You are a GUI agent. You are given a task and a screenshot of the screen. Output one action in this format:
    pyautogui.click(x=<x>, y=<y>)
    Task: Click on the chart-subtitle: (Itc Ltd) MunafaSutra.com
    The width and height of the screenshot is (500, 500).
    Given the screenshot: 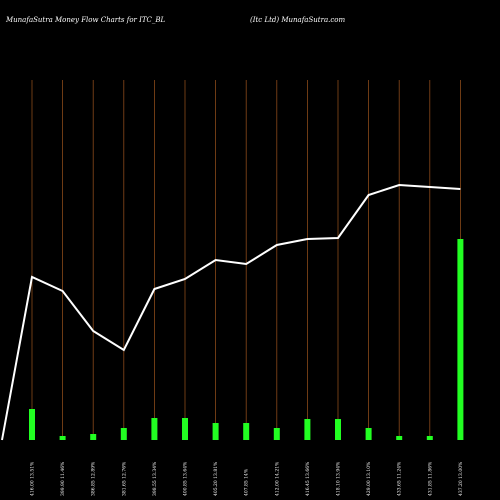 What is the action you would take?
    pyautogui.click(x=297, y=20)
    